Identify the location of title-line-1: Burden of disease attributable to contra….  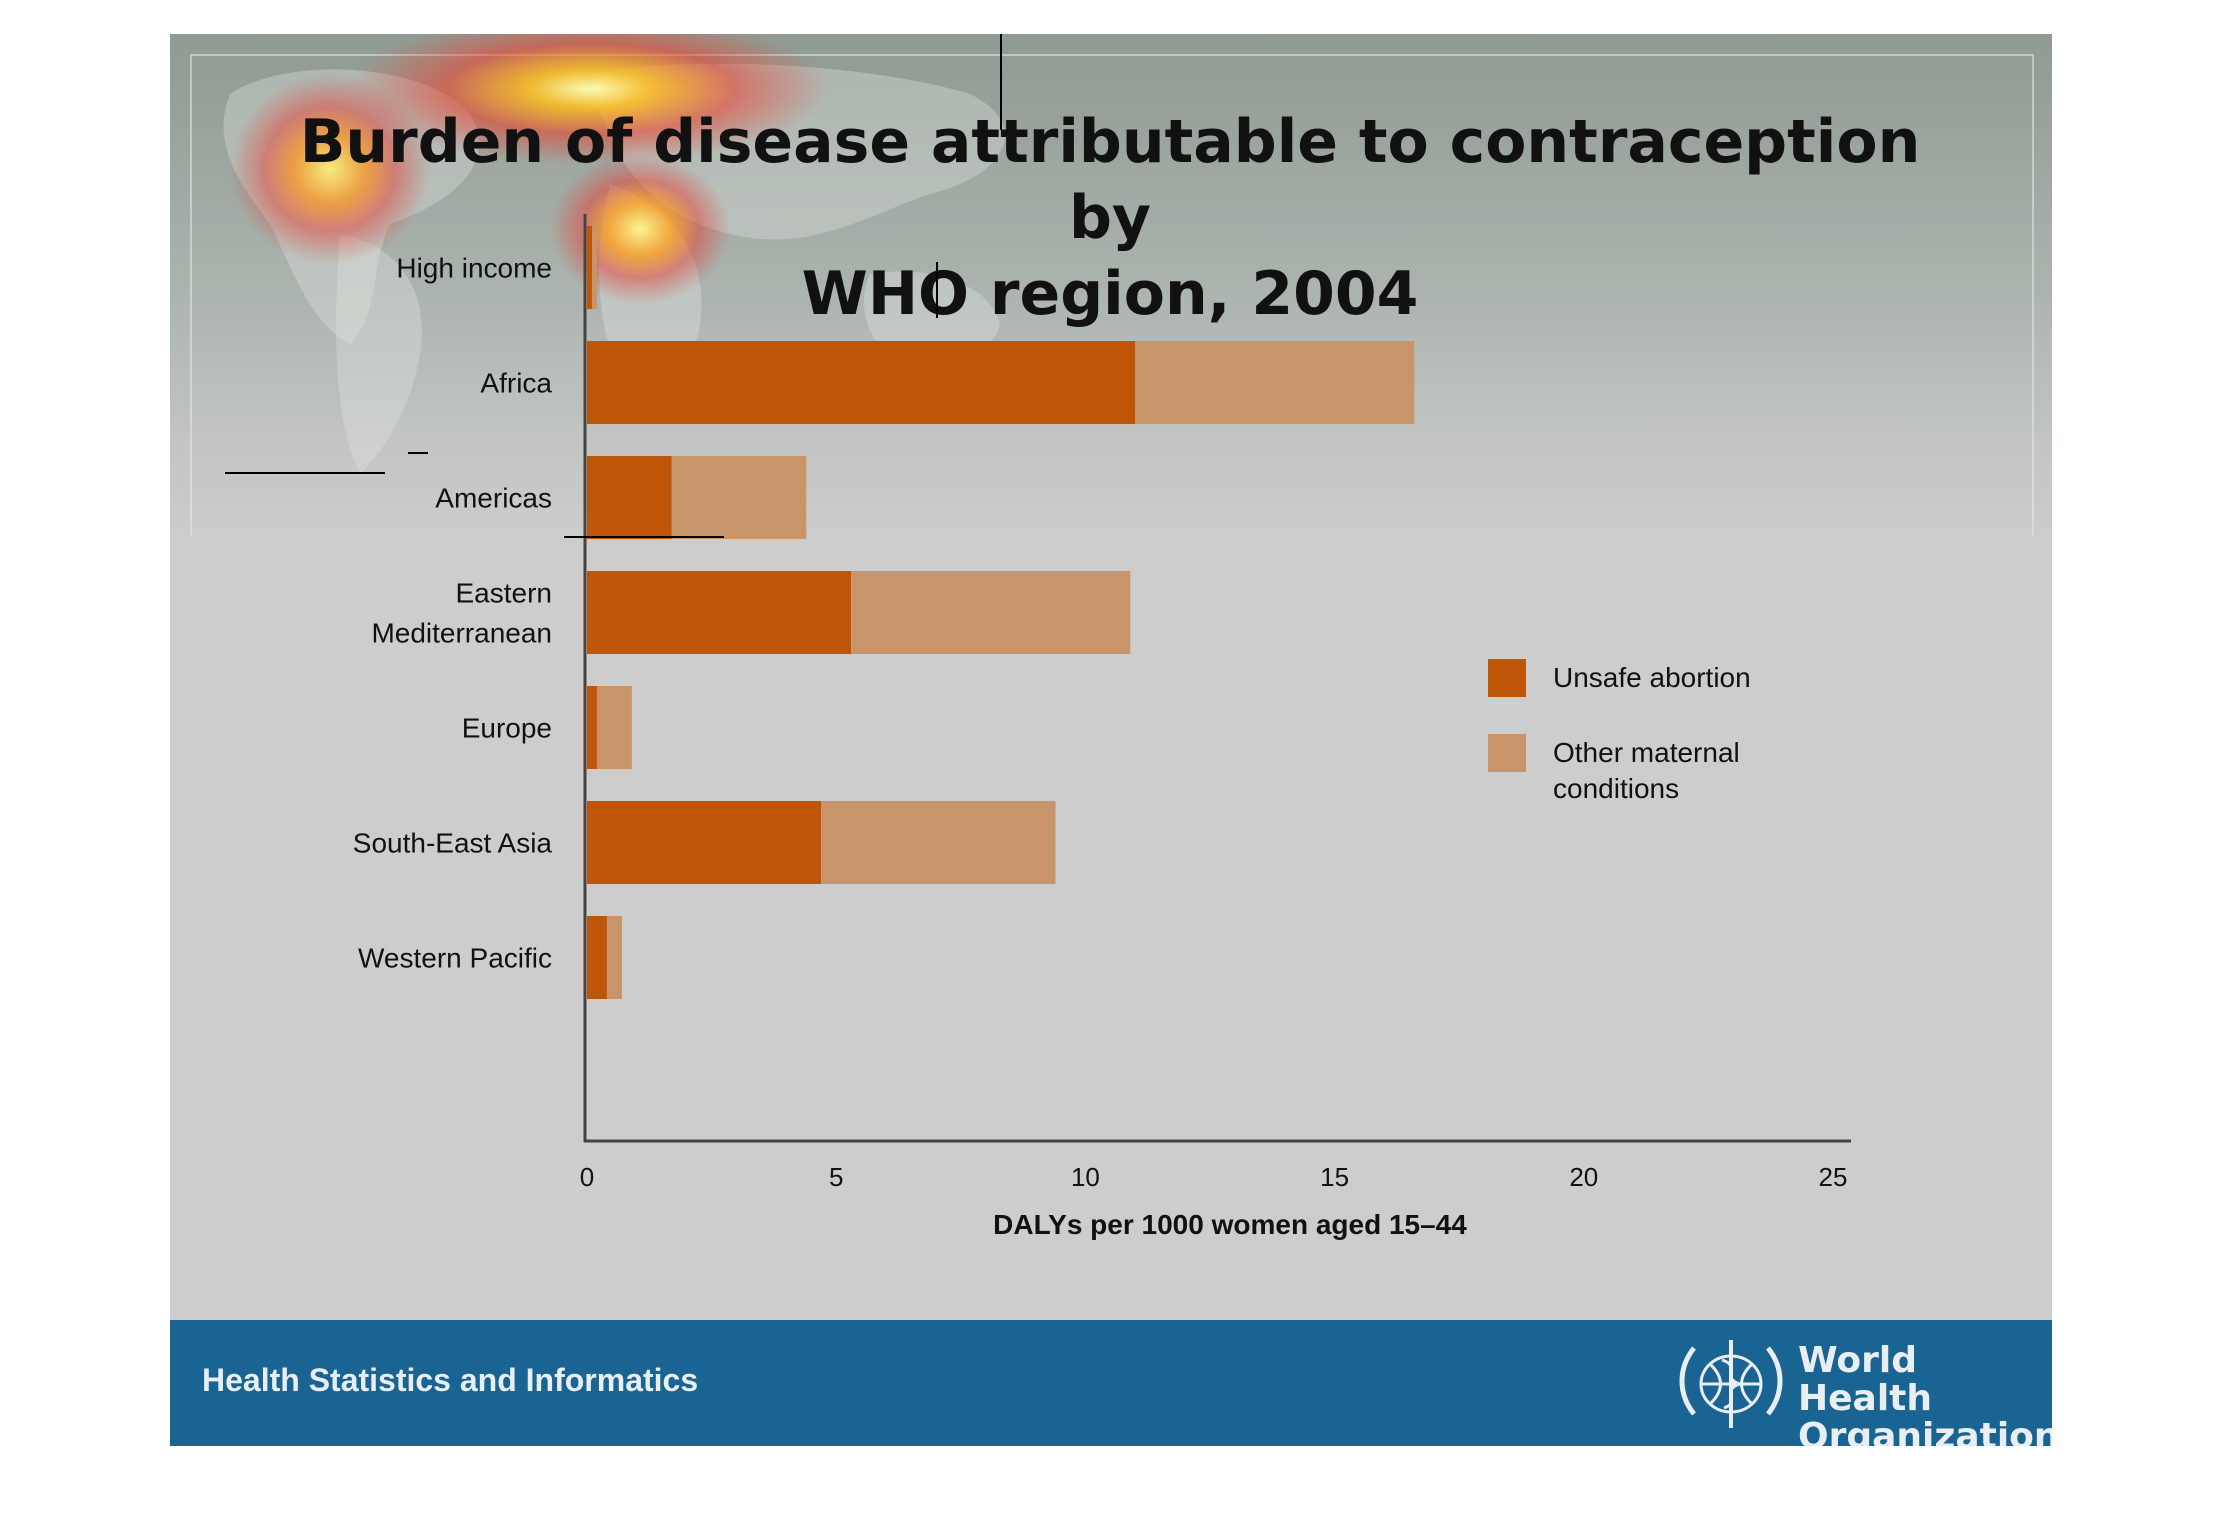
(1110, 180).